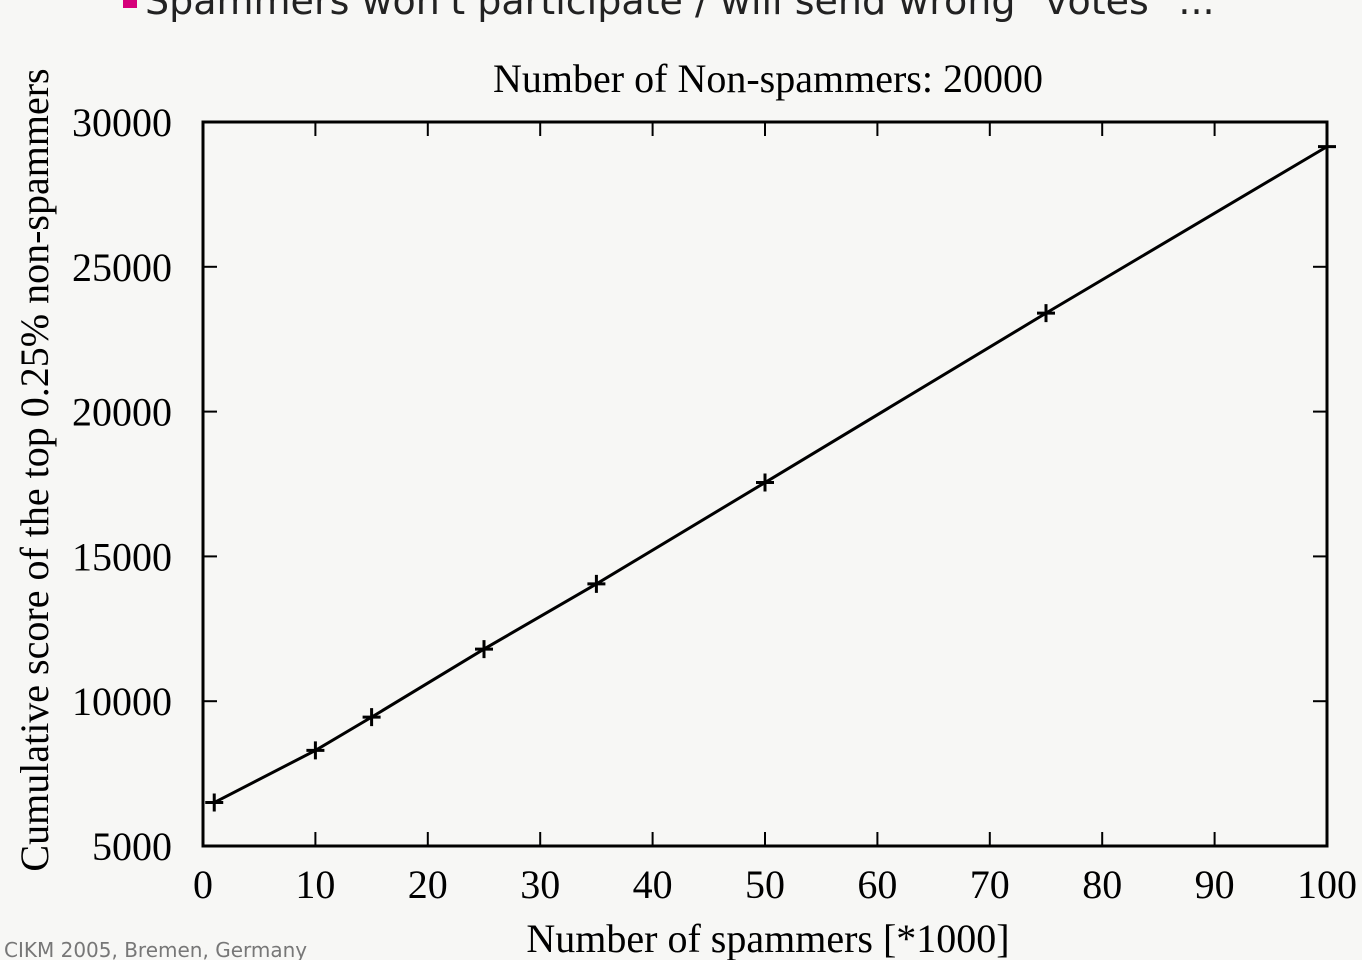 The height and width of the screenshot is (960, 1362). Describe the element at coordinates (428, 884) in the screenshot. I see `x-tick-label: 20` at that location.